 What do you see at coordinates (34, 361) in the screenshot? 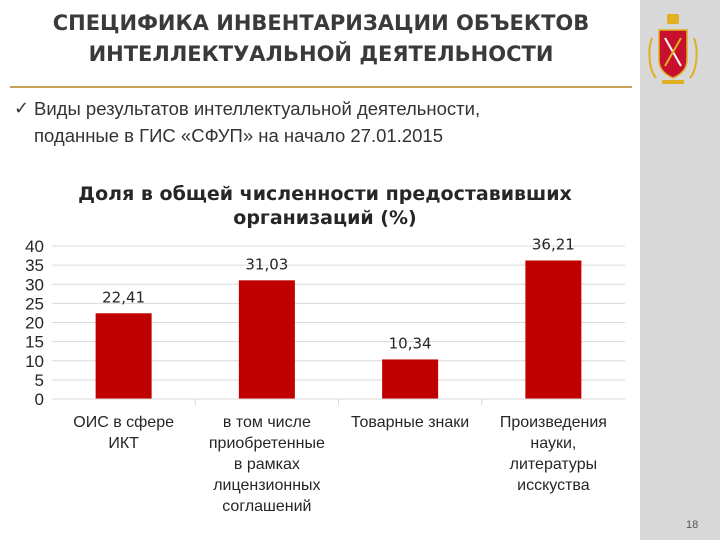
I see `y-tick-label: 10` at bounding box center [34, 361].